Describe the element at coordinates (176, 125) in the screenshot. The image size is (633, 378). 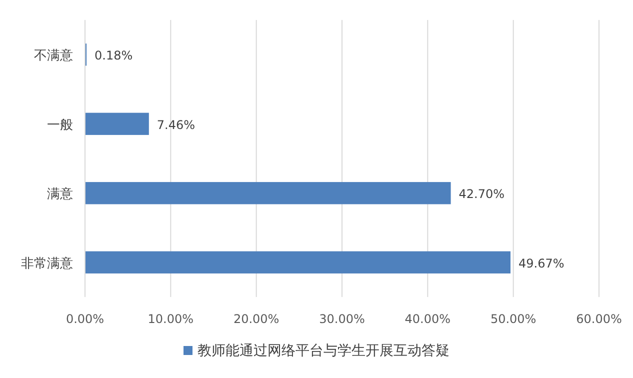
I see `data-label: 7.46%` at that location.